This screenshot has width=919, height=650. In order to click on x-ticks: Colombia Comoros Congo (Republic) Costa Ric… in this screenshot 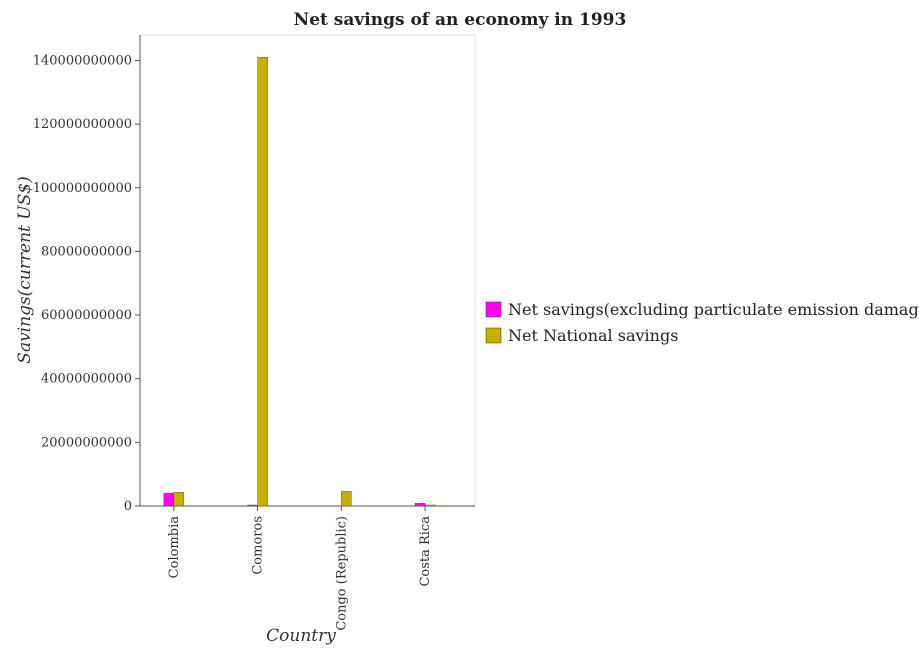, I will do `click(300, 568)`.